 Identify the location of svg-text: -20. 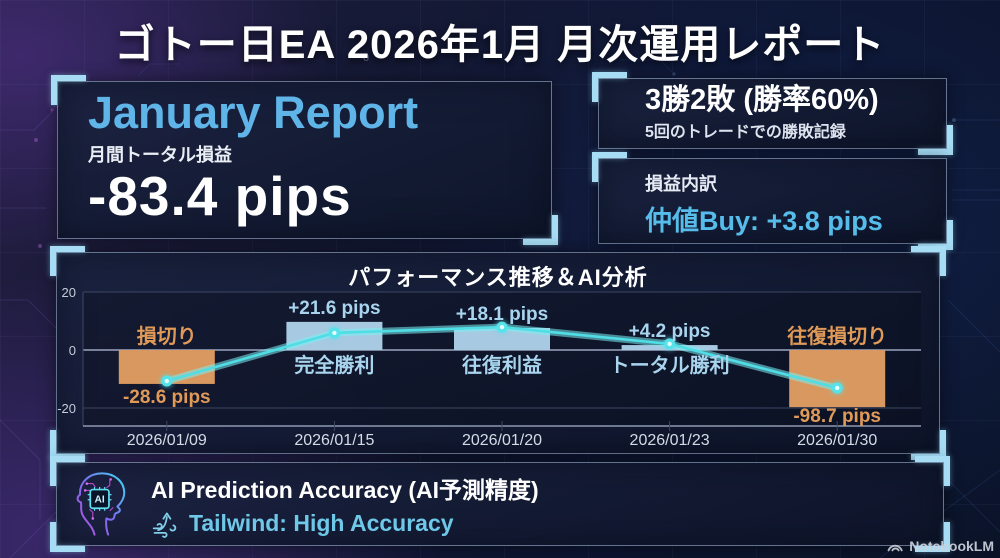
(66, 408).